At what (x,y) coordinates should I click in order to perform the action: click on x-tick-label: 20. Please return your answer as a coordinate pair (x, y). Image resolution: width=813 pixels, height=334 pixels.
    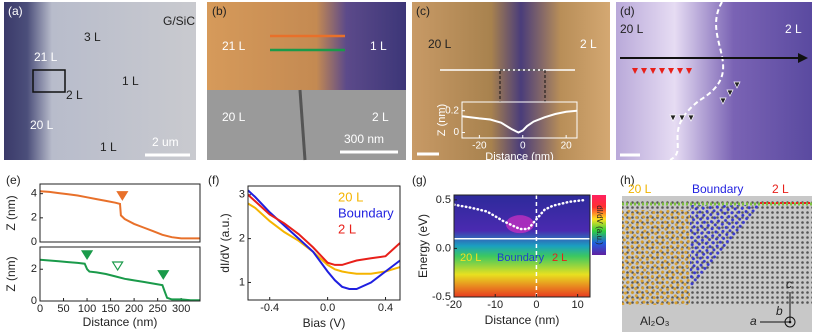
    Looking at the image, I should click on (567, 146).